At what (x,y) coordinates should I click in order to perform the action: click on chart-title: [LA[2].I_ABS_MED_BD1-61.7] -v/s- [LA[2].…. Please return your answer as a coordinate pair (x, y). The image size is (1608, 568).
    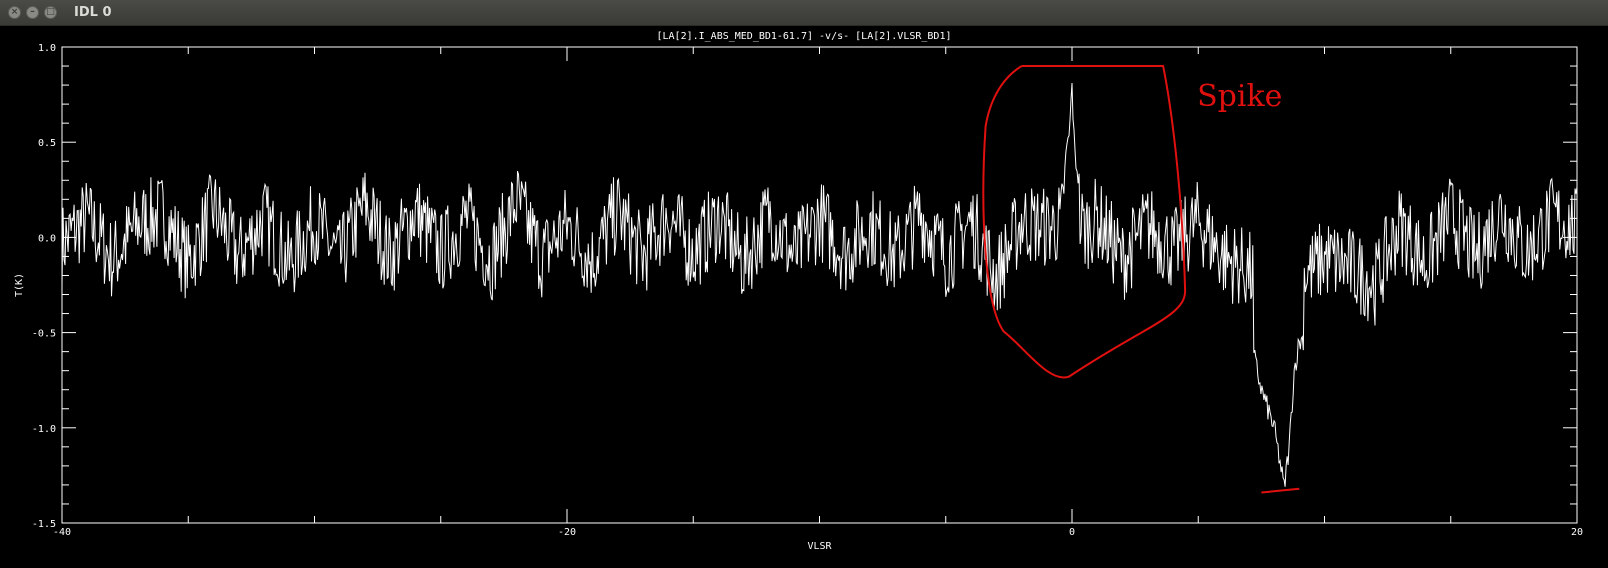
    Looking at the image, I should click on (803, 36).